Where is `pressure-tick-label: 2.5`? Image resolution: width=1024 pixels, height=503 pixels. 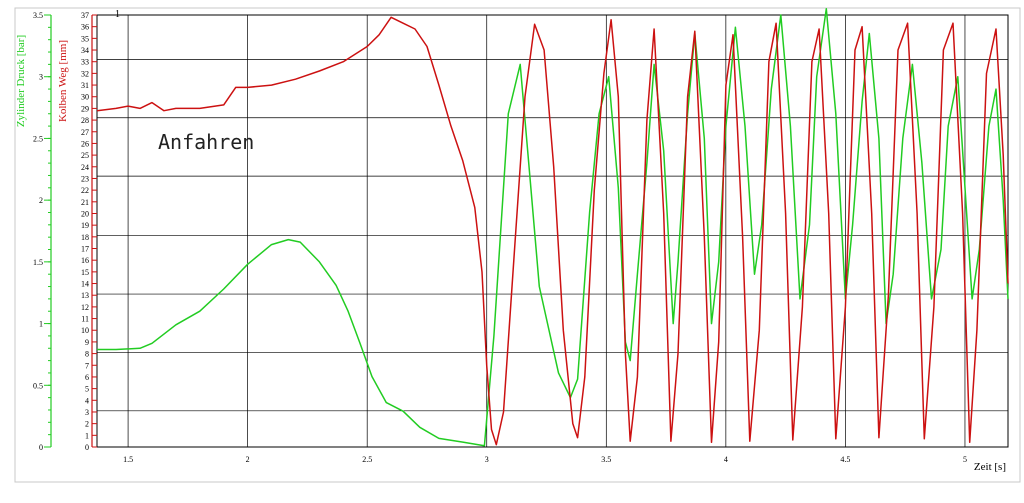
pressure-tick-label: 2.5 is located at coordinates (38, 138).